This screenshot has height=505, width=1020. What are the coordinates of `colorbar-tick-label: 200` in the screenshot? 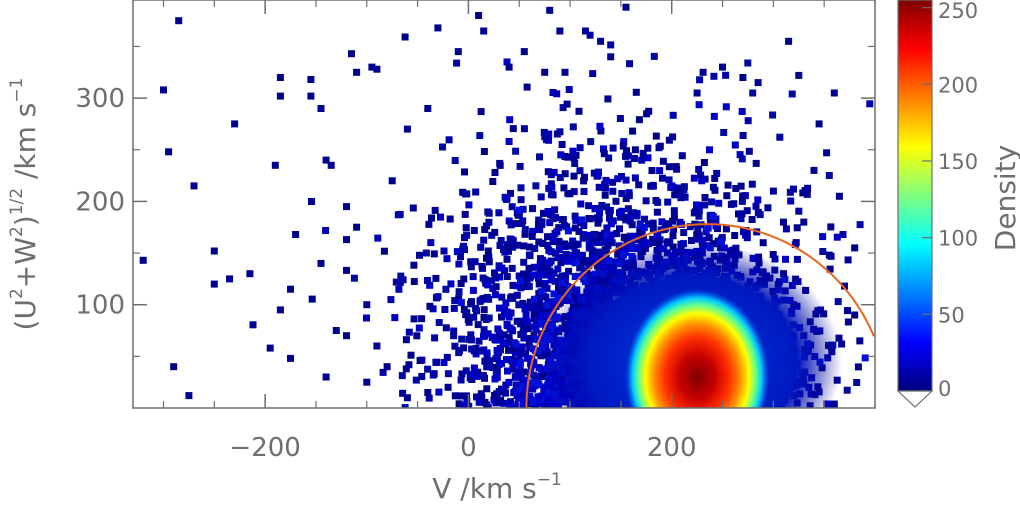 It's located at (958, 85).